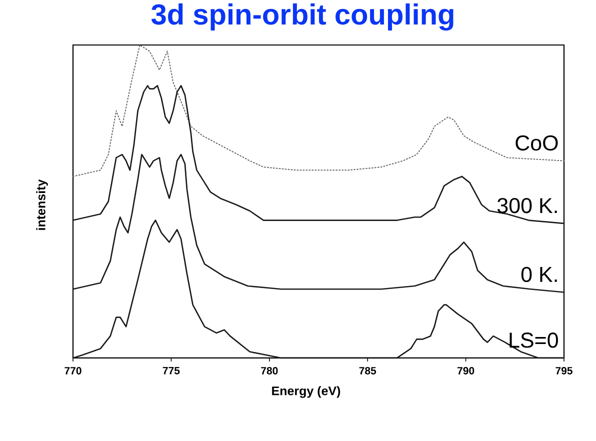  Describe the element at coordinates (564, 370) in the screenshot. I see `x-tick-label: 795` at that location.